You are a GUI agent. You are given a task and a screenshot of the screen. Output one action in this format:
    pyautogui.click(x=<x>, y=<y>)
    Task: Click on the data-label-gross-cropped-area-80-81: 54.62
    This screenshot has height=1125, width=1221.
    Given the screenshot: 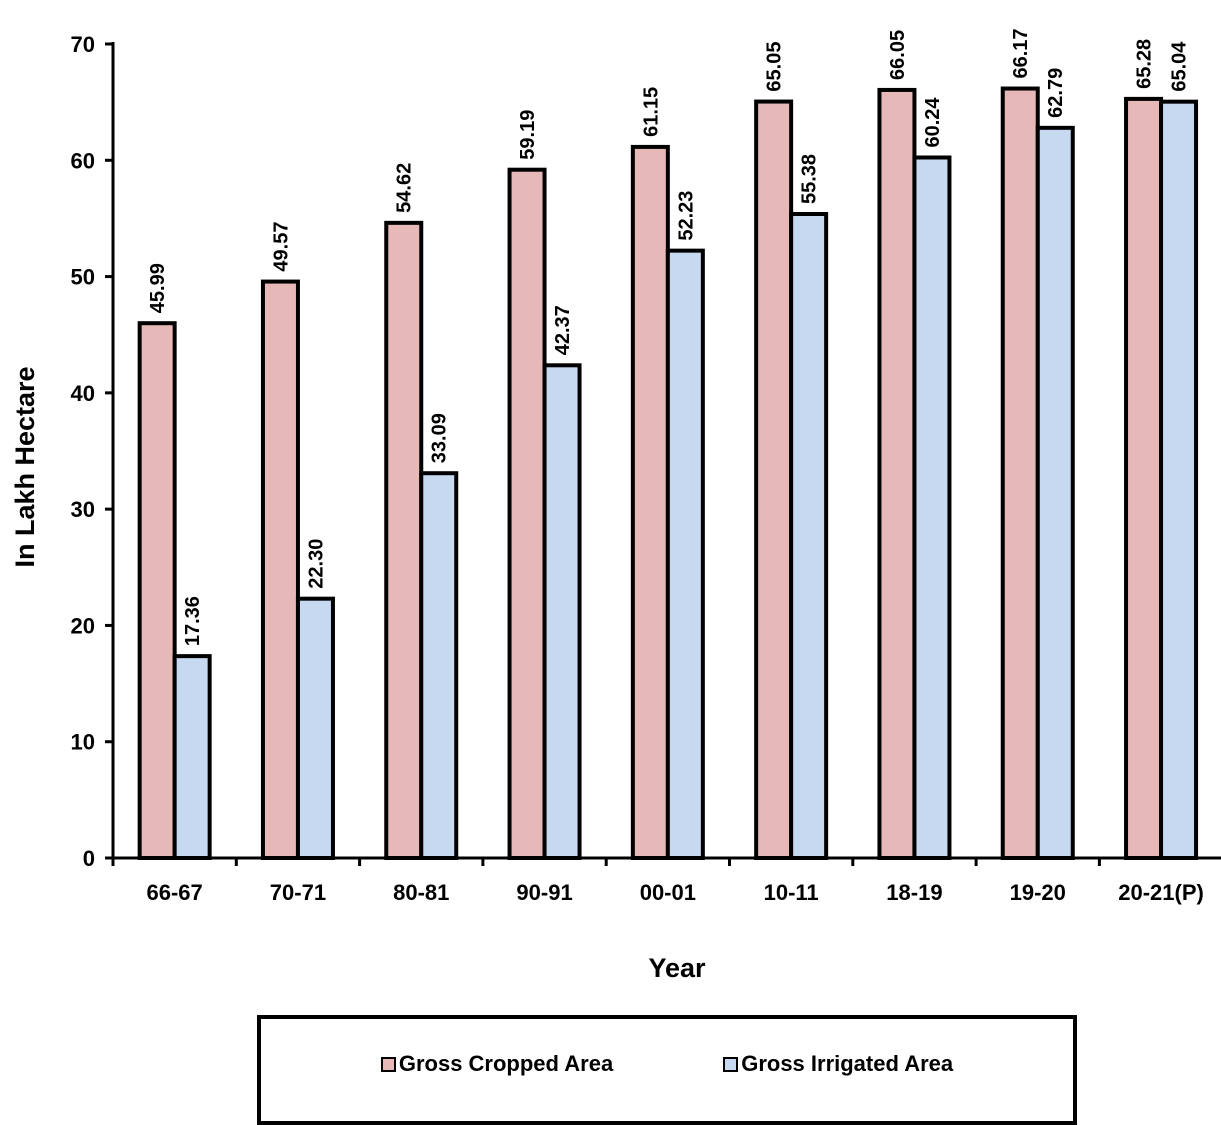 What is the action you would take?
    pyautogui.click(x=405, y=188)
    